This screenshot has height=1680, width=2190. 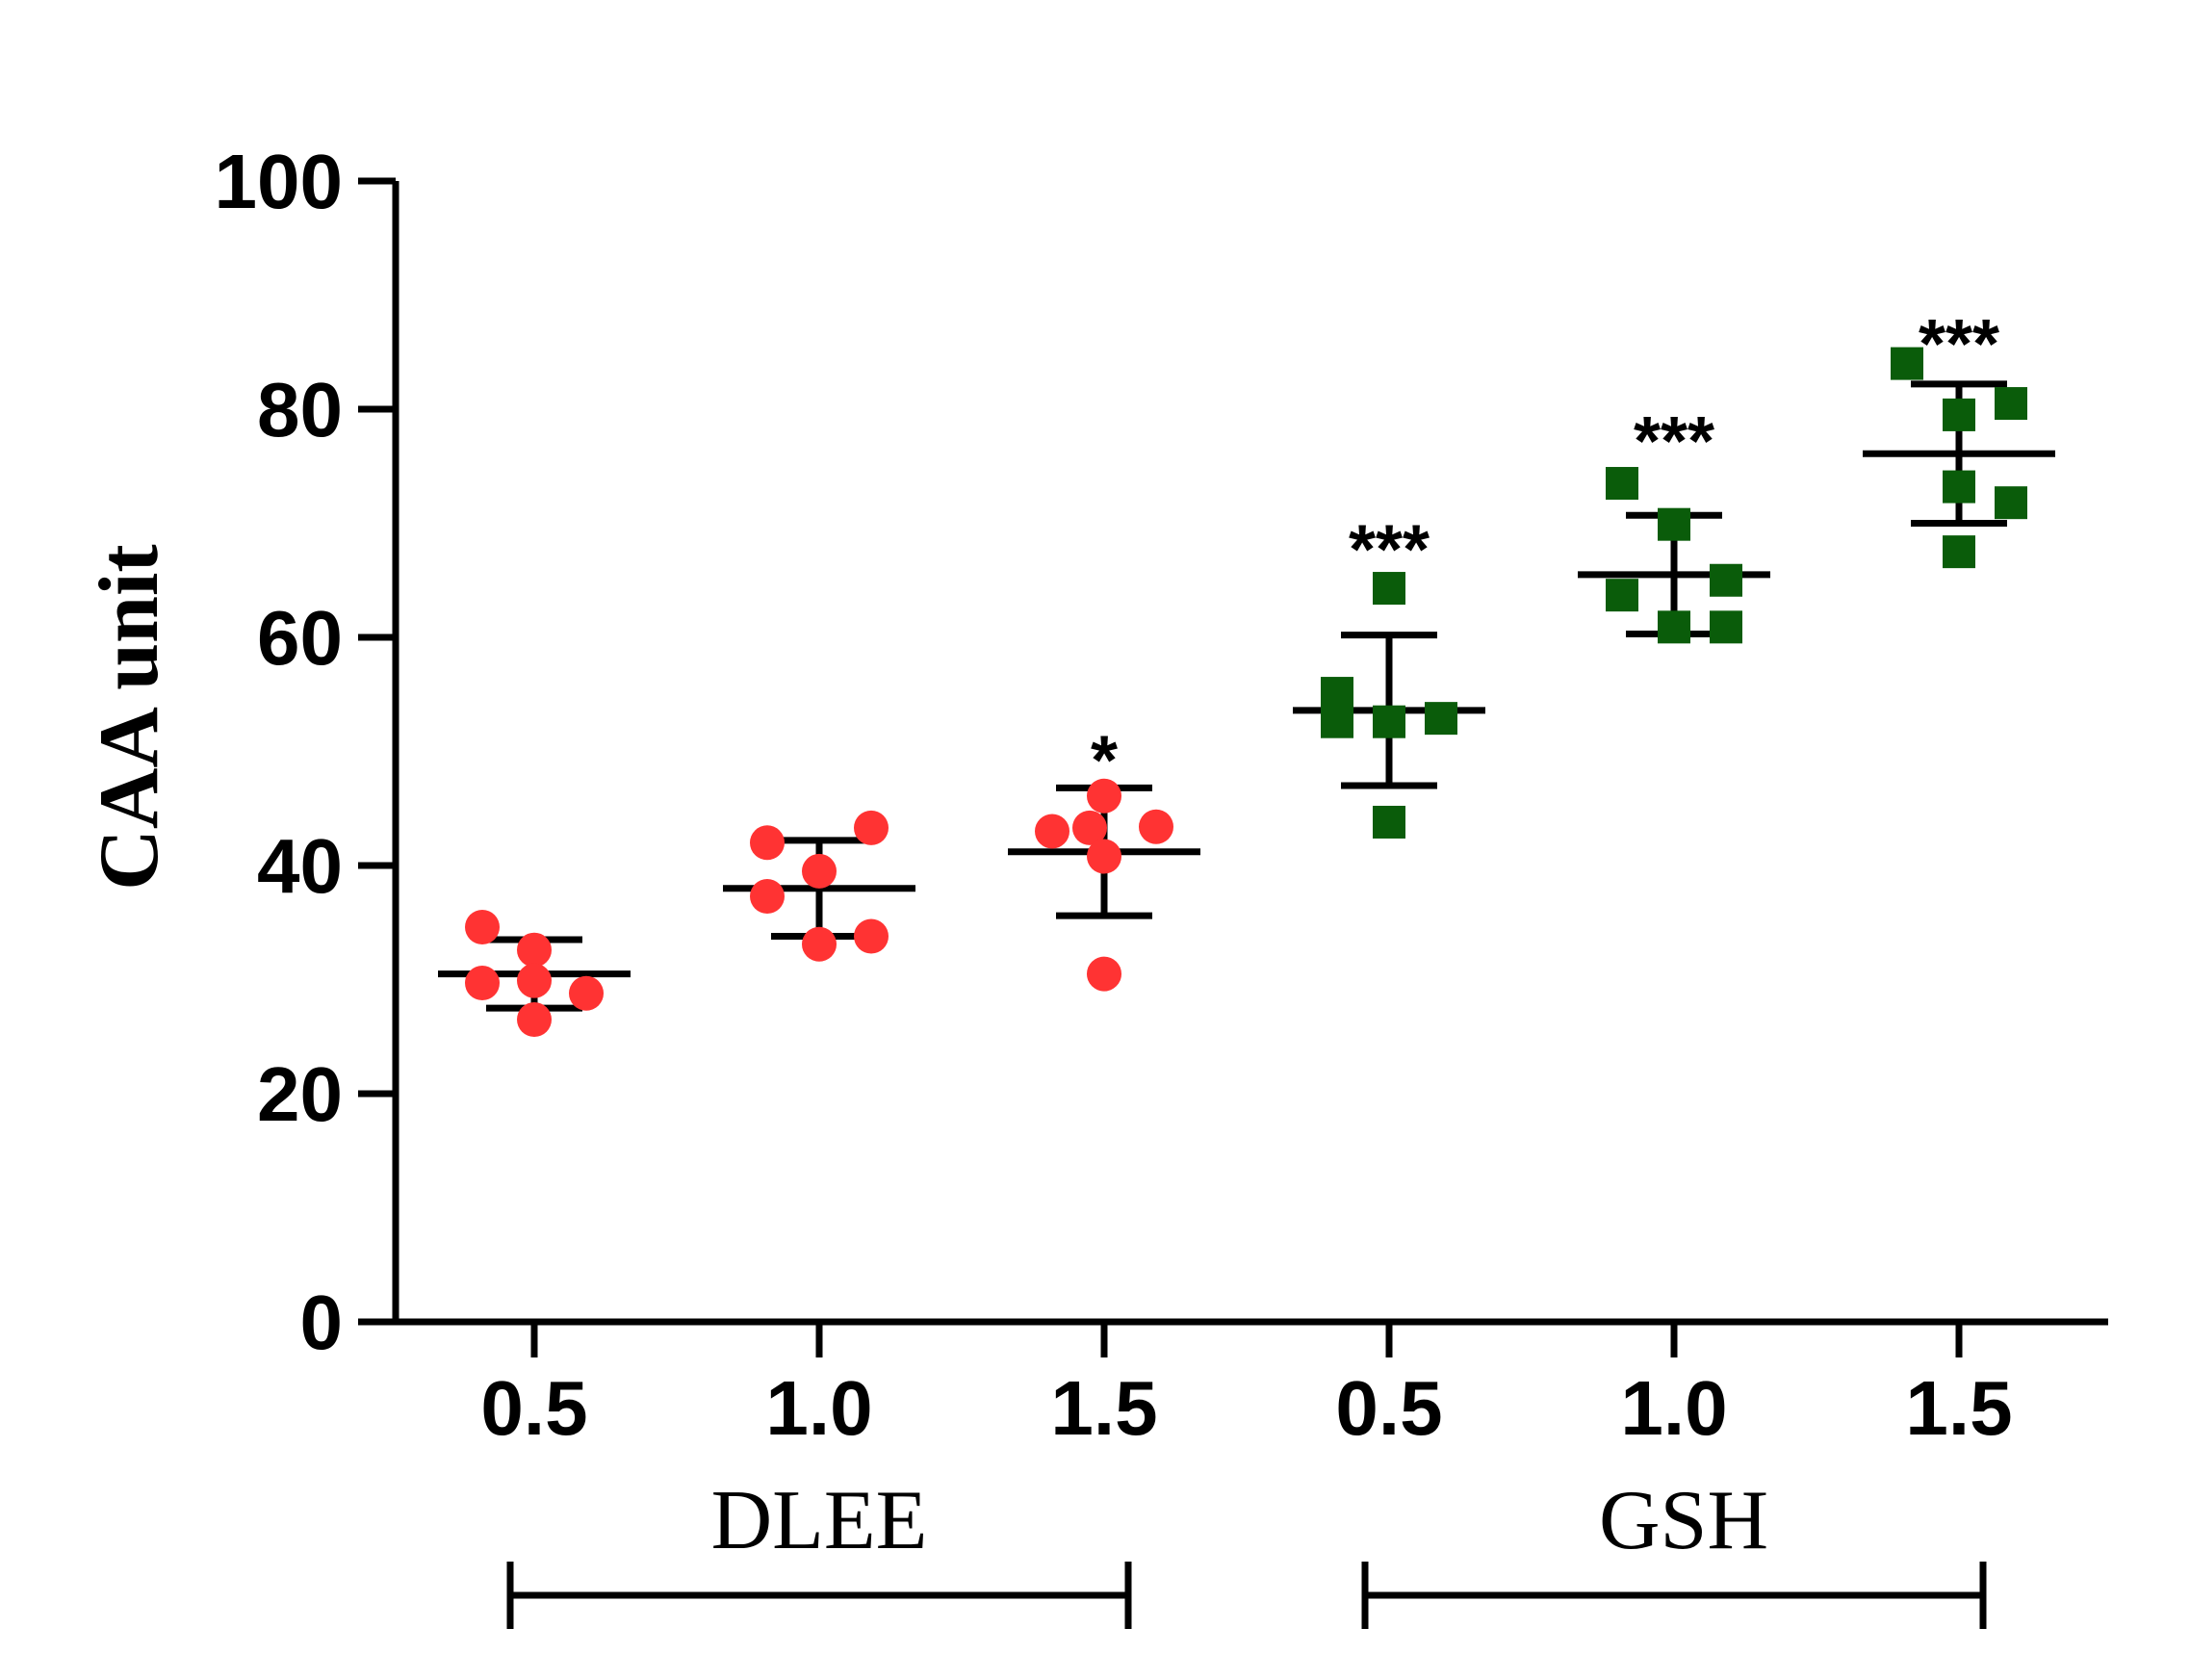 What do you see at coordinates (279, 181) in the screenshot?
I see `y-tick-label: 100` at bounding box center [279, 181].